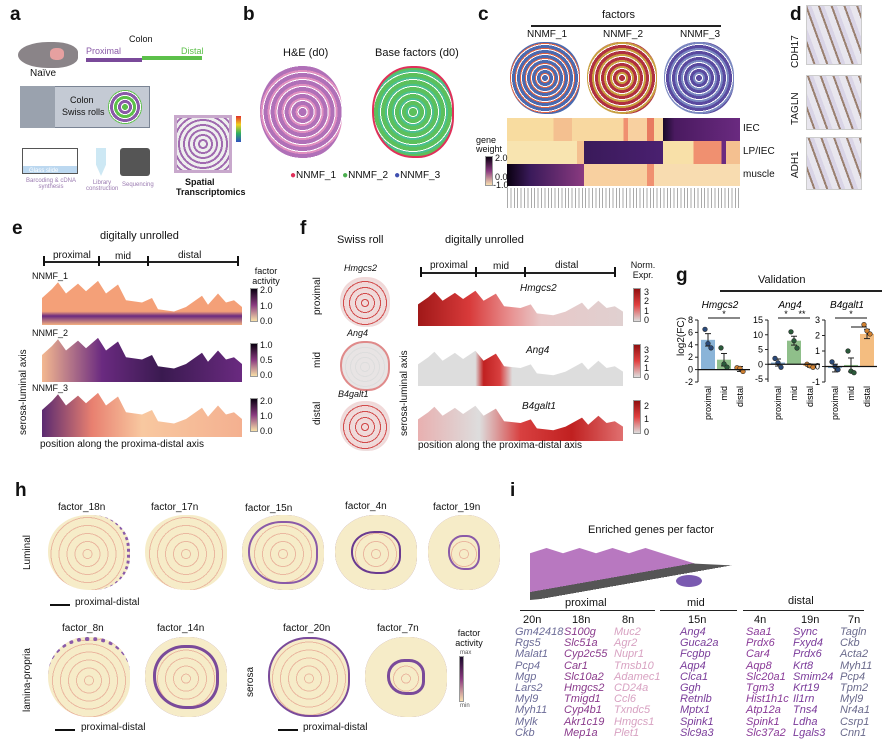 The height and width of the screenshot is (750, 890). What do you see at coordinates (27, 552) in the screenshot?
I see `h-row-label: Luminal` at bounding box center [27, 552].